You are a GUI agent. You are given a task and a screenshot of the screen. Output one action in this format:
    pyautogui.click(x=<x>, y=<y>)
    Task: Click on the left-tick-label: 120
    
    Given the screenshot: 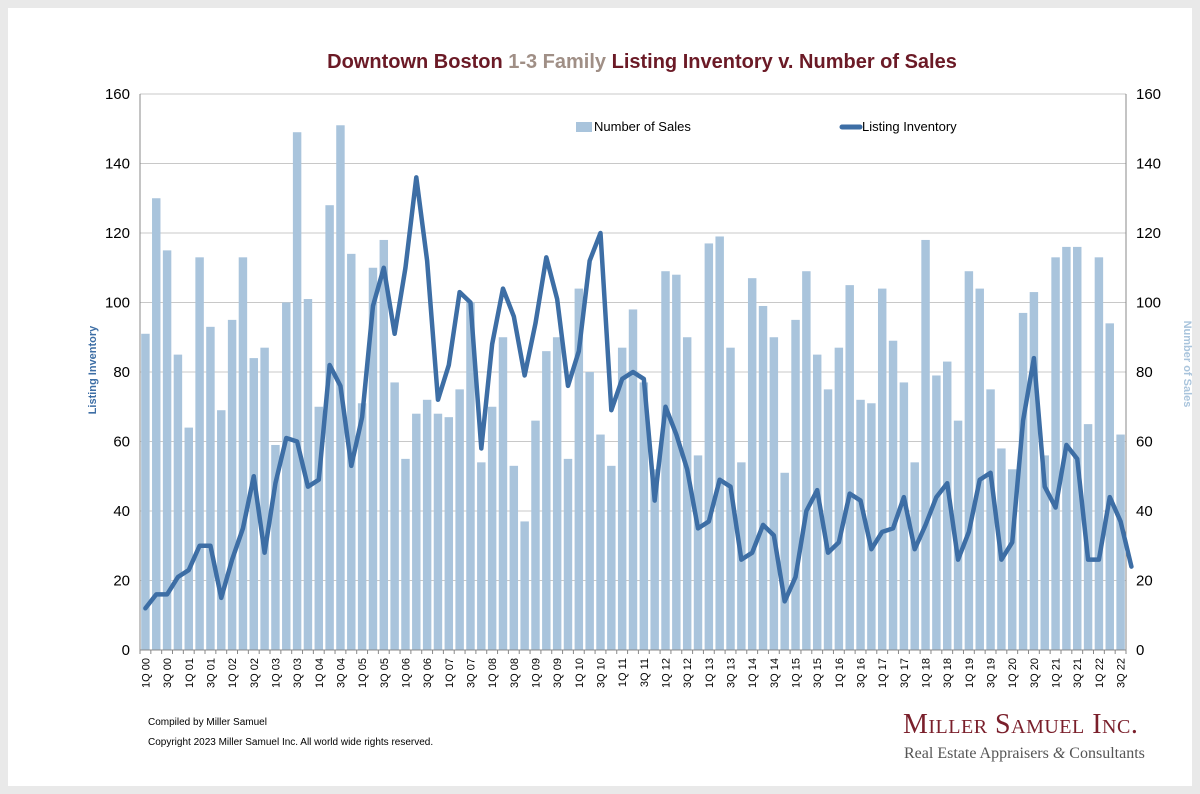 What is the action you would take?
    pyautogui.click(x=117, y=233)
    